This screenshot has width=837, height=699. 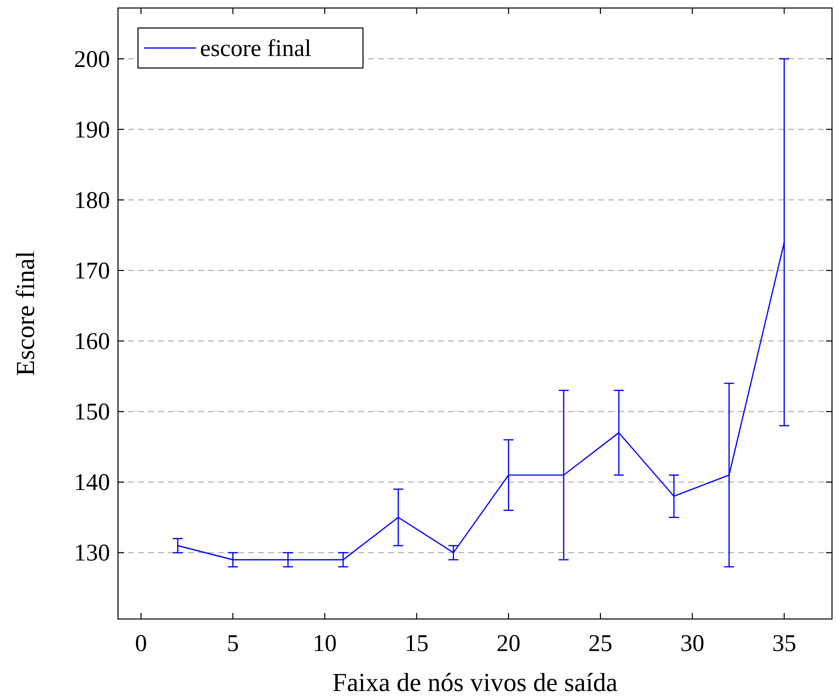 What do you see at coordinates (92, 413) in the screenshot?
I see `y-tick-label: 150` at bounding box center [92, 413].